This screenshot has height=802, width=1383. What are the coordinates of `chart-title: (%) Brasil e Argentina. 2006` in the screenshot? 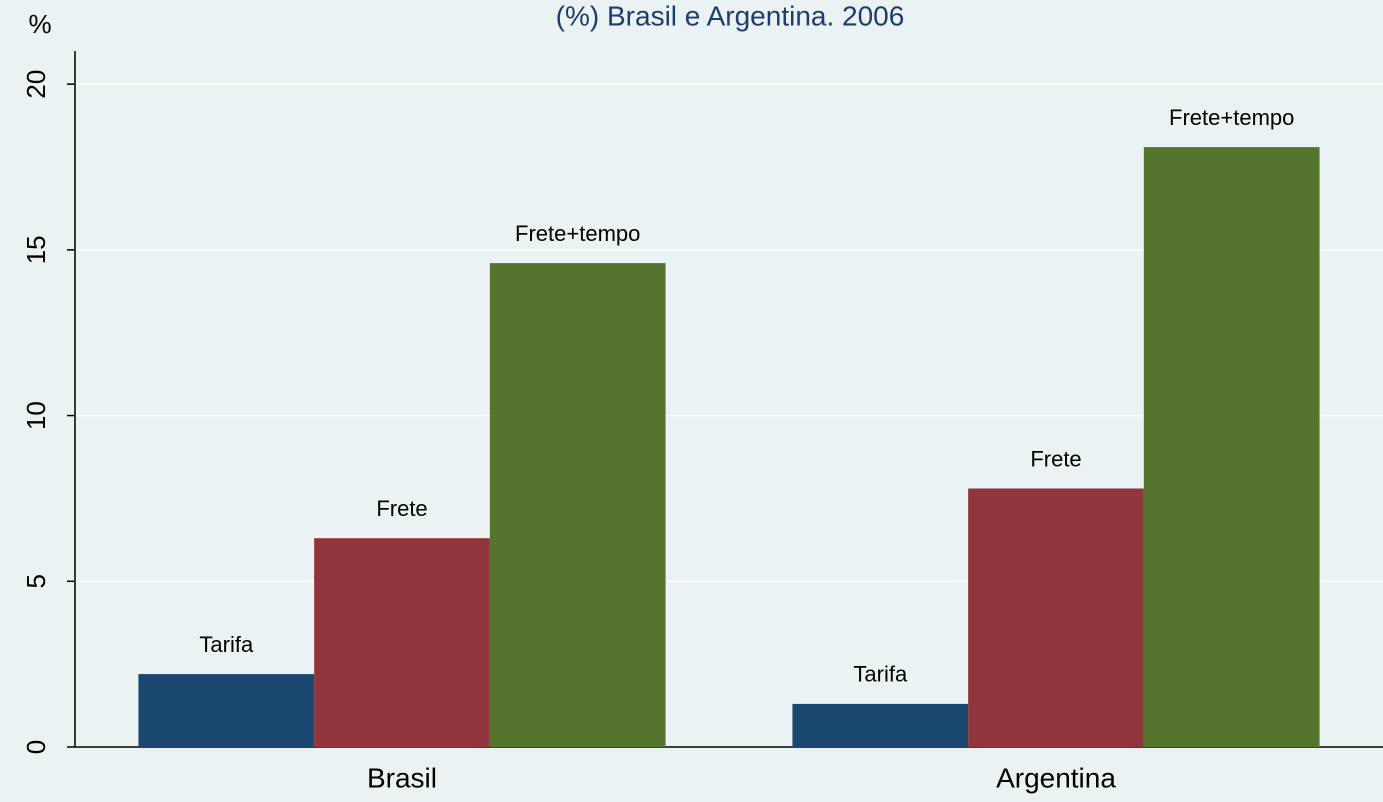 It's located at (730, 15).